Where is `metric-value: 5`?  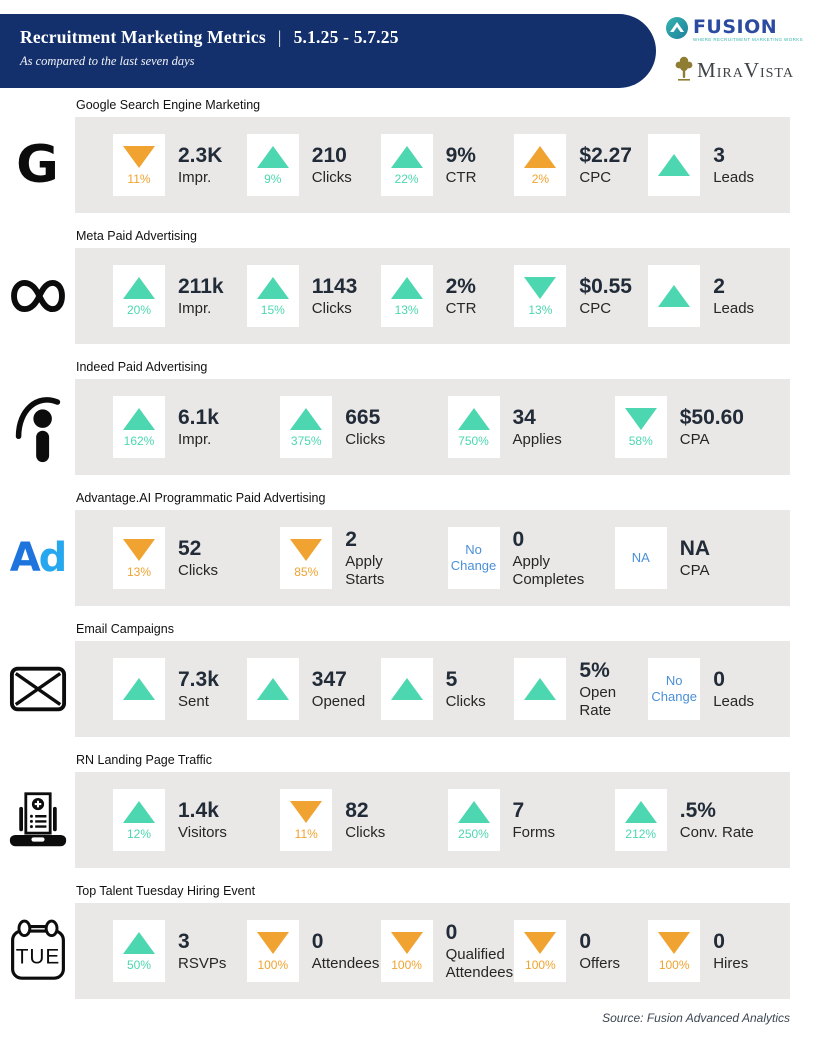
metric-value: 5 is located at coordinates (451, 679).